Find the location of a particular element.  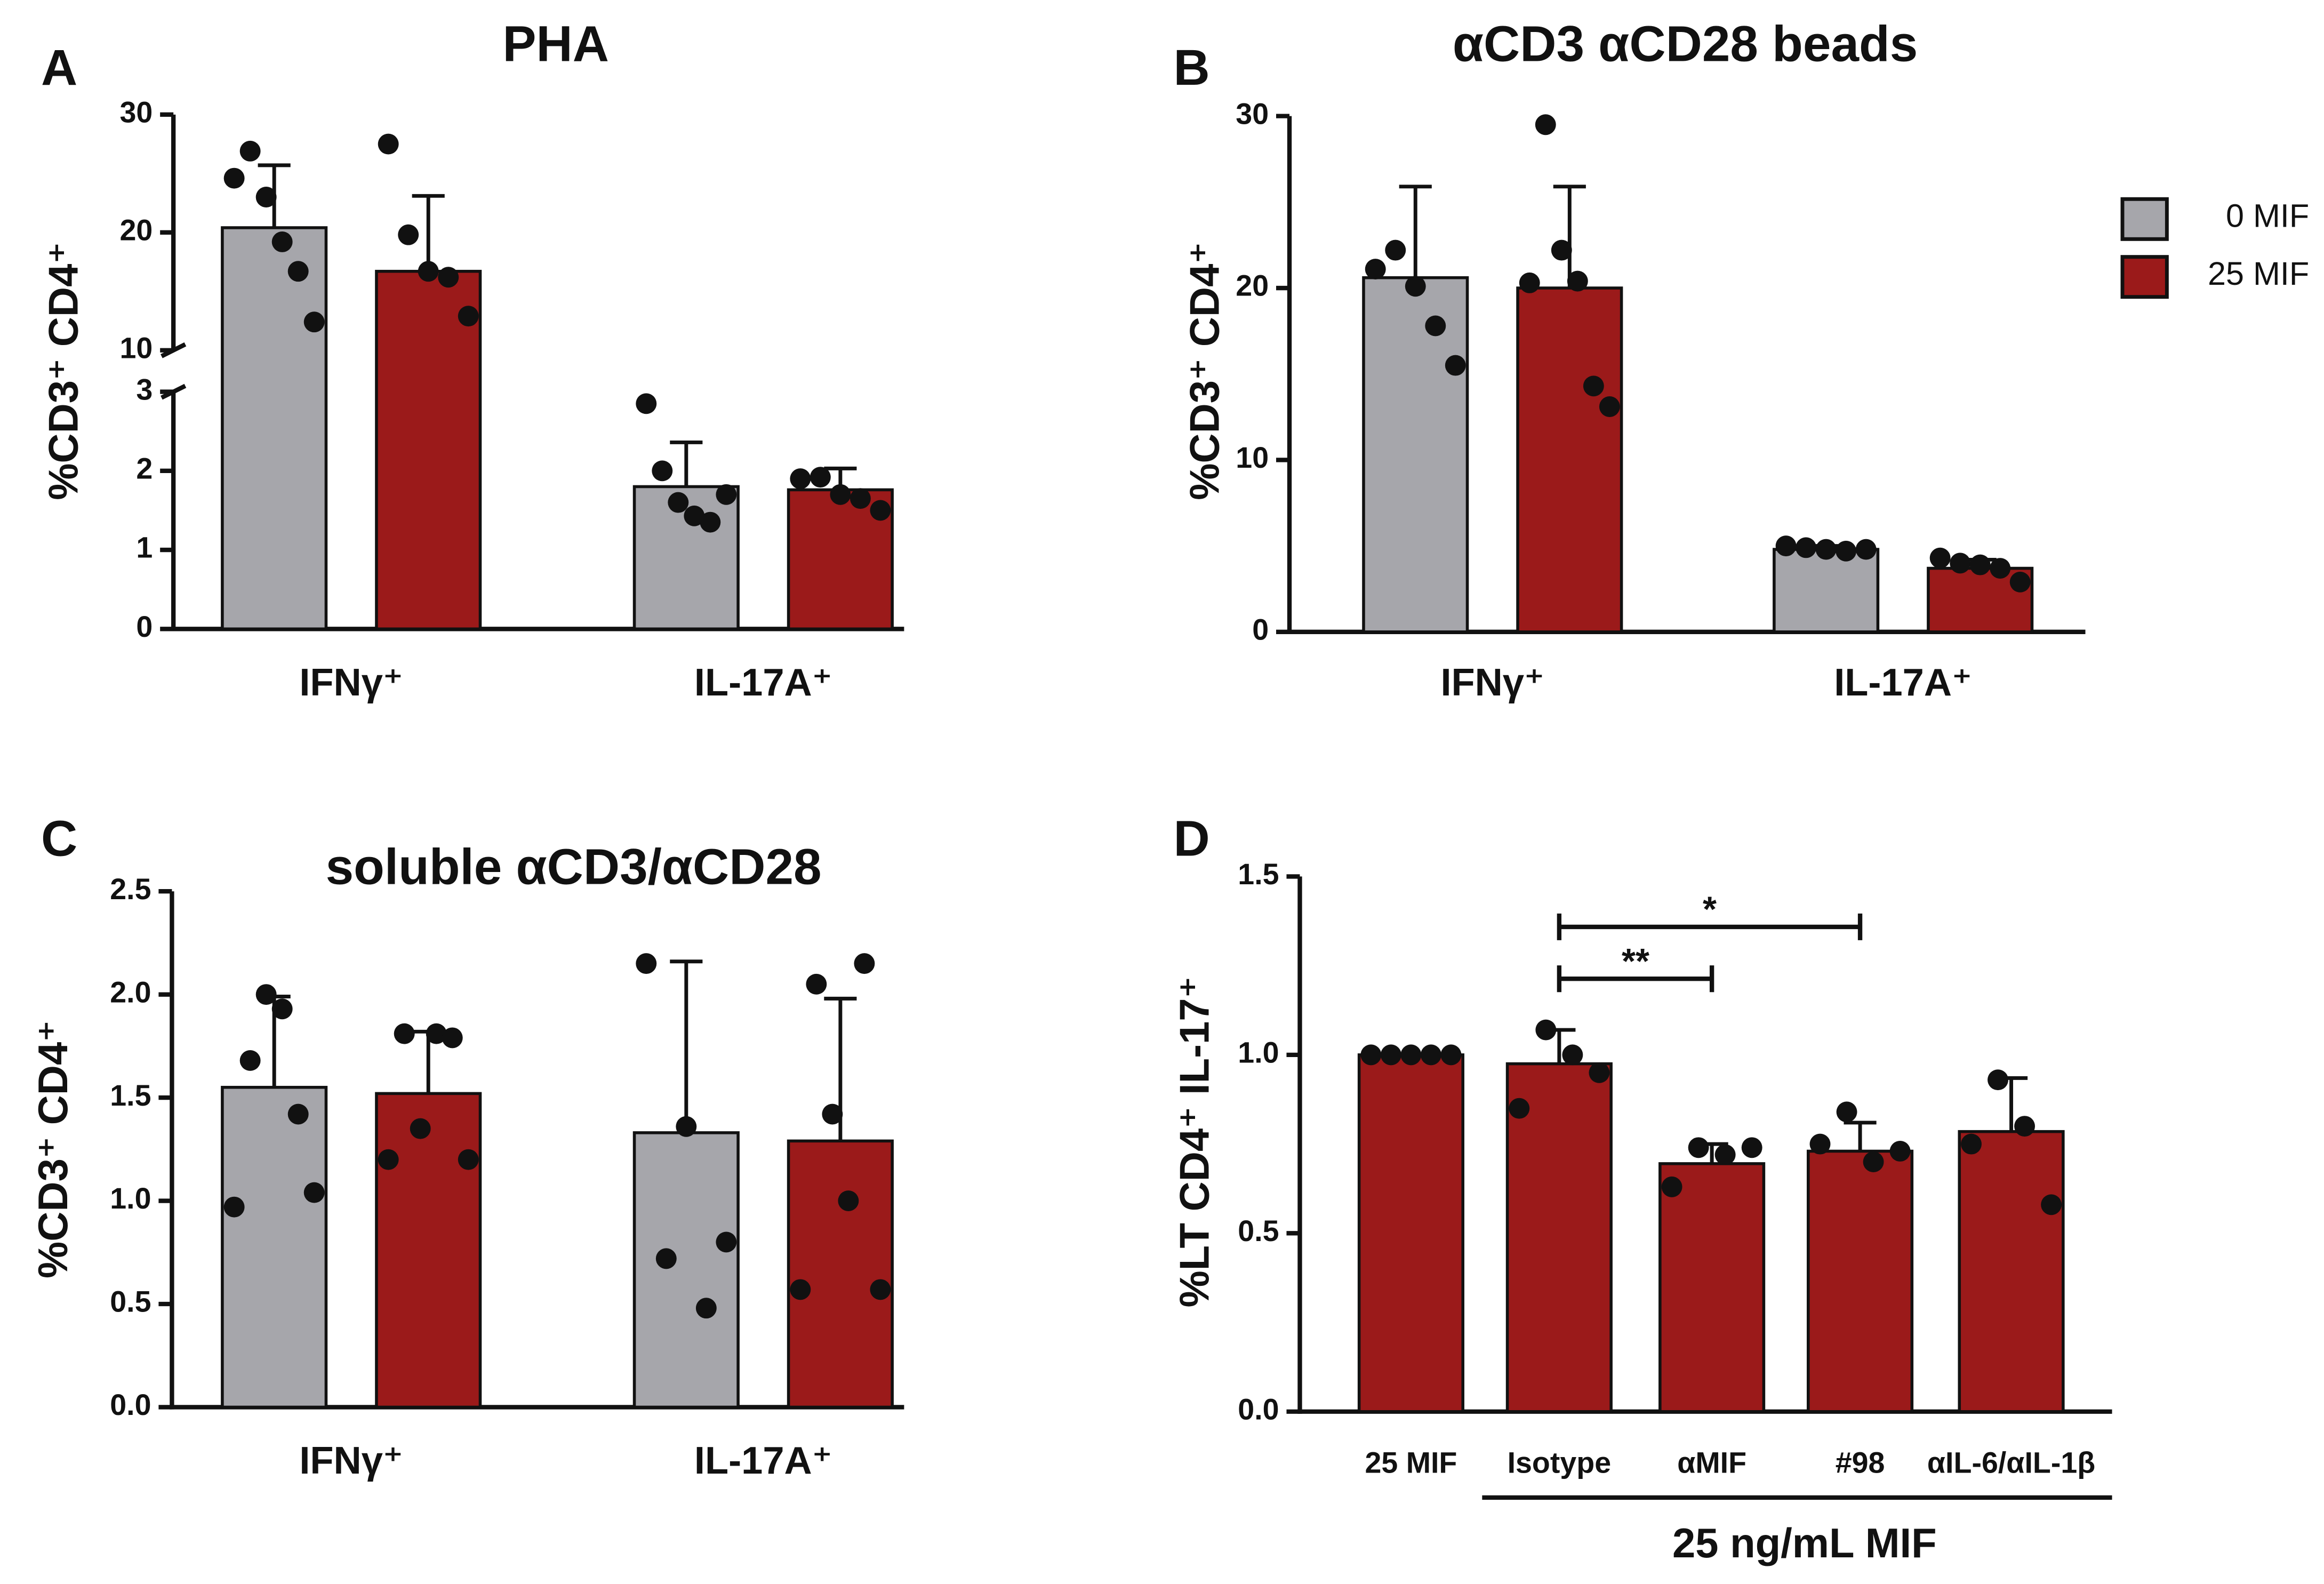

x-tick-label: αMIF is located at coordinates (1711, 1462).